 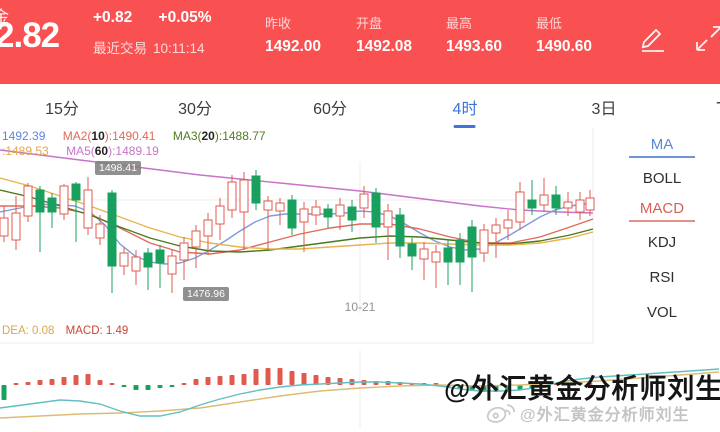 What do you see at coordinates (718, 104) in the screenshot?
I see `add-timeframe-icon: +` at bounding box center [718, 104].